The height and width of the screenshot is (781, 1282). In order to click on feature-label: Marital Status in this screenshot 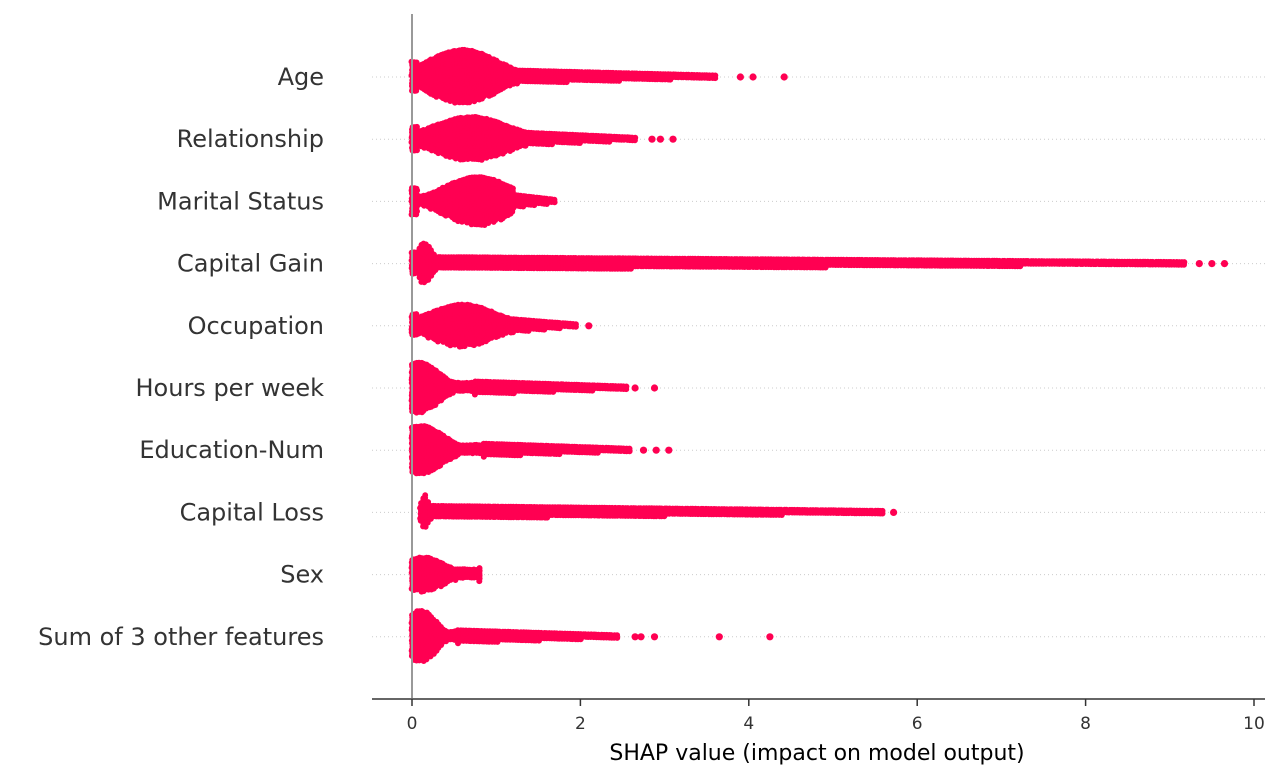, I will do `click(240, 201)`.